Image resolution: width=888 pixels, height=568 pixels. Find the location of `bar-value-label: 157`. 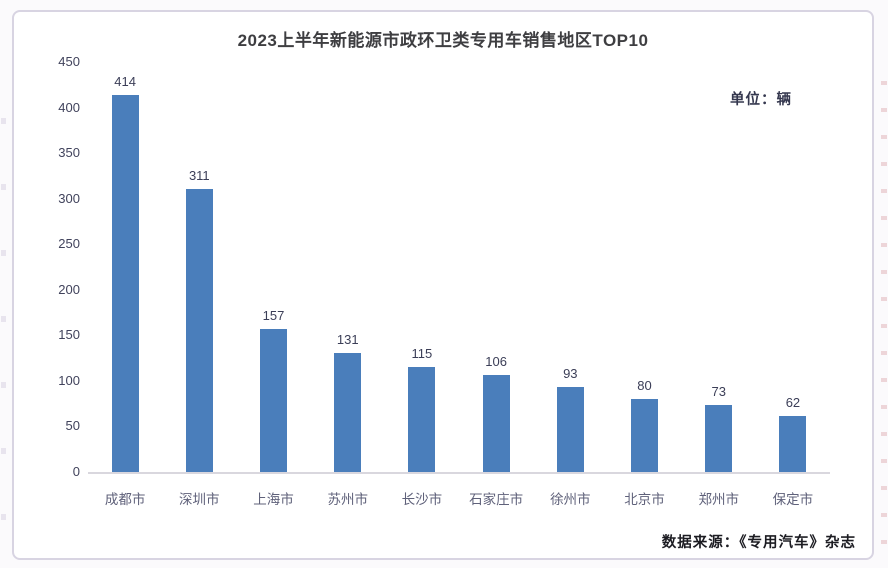

bar-value-label: 157 is located at coordinates (273, 315).